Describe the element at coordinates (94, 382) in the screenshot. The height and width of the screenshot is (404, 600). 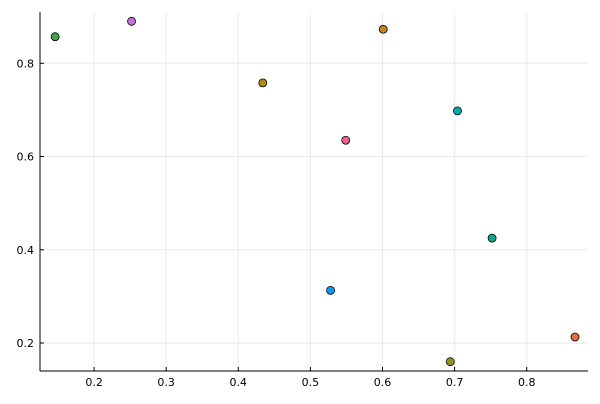
I see `x-tick-label: 0.2` at that location.